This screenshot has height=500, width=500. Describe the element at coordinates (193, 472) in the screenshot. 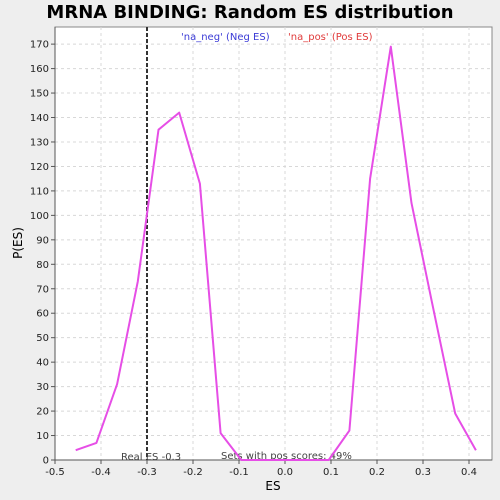

I see `x-tick-label: -0.2` at that location.